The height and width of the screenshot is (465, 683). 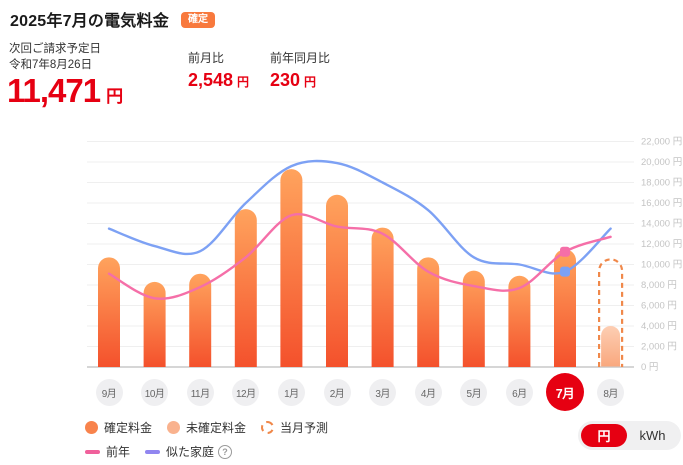 What do you see at coordinates (519, 392) in the screenshot?
I see `month-pill-6月: 6月` at bounding box center [519, 392].